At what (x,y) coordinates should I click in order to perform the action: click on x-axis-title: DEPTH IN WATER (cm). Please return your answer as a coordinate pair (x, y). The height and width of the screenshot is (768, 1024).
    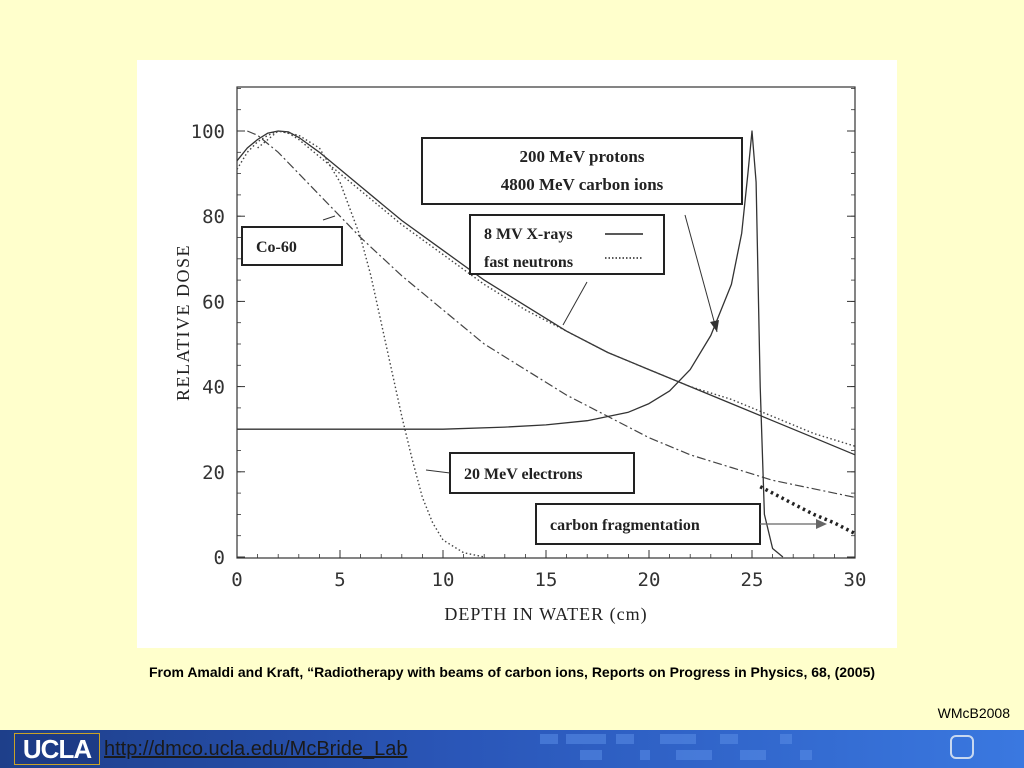
    Looking at the image, I should click on (545, 614).